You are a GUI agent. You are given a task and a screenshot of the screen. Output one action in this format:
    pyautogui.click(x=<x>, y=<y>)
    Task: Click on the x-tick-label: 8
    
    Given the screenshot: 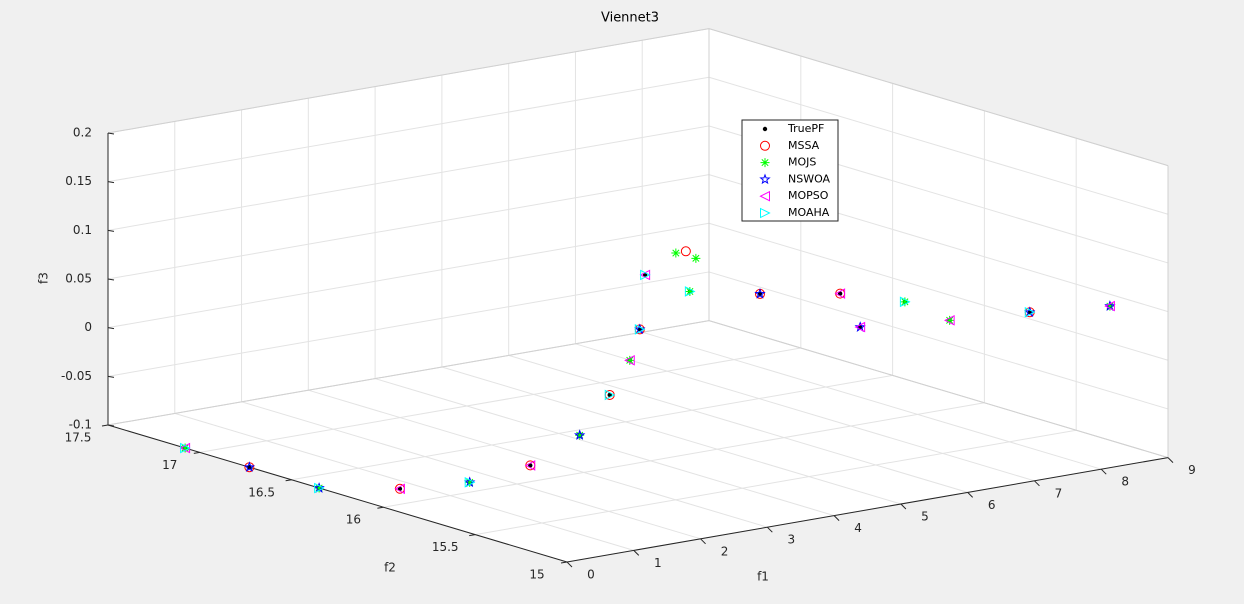 What is the action you would take?
    pyautogui.click(x=1125, y=482)
    